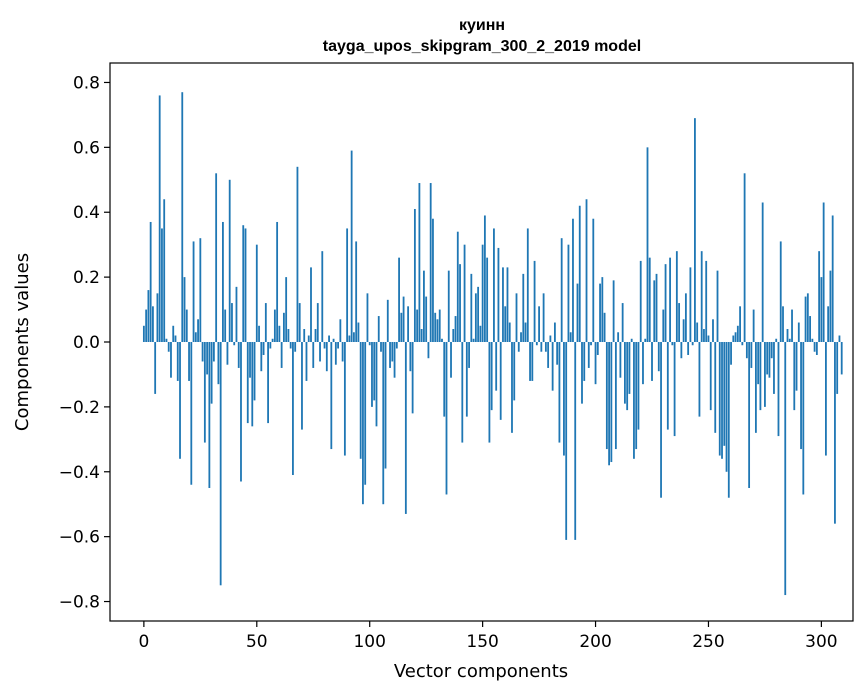 This screenshot has height=696, width=867. What do you see at coordinates (369, 642) in the screenshot?
I see `x-tick-label: 100` at bounding box center [369, 642].